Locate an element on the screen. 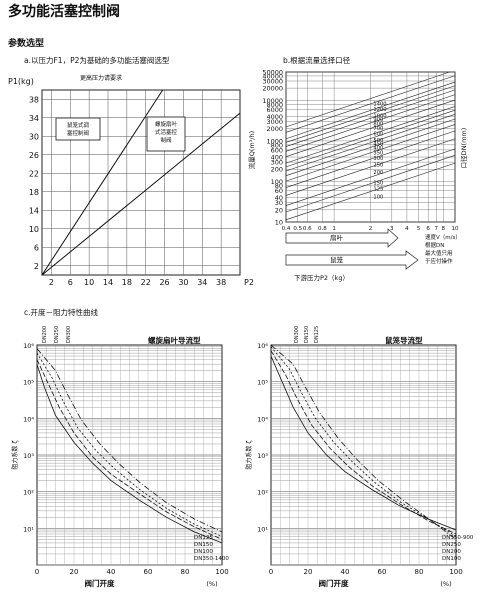 The height and width of the screenshot is (600, 498). chart-b-ytick: 300 is located at coordinates (277, 163).